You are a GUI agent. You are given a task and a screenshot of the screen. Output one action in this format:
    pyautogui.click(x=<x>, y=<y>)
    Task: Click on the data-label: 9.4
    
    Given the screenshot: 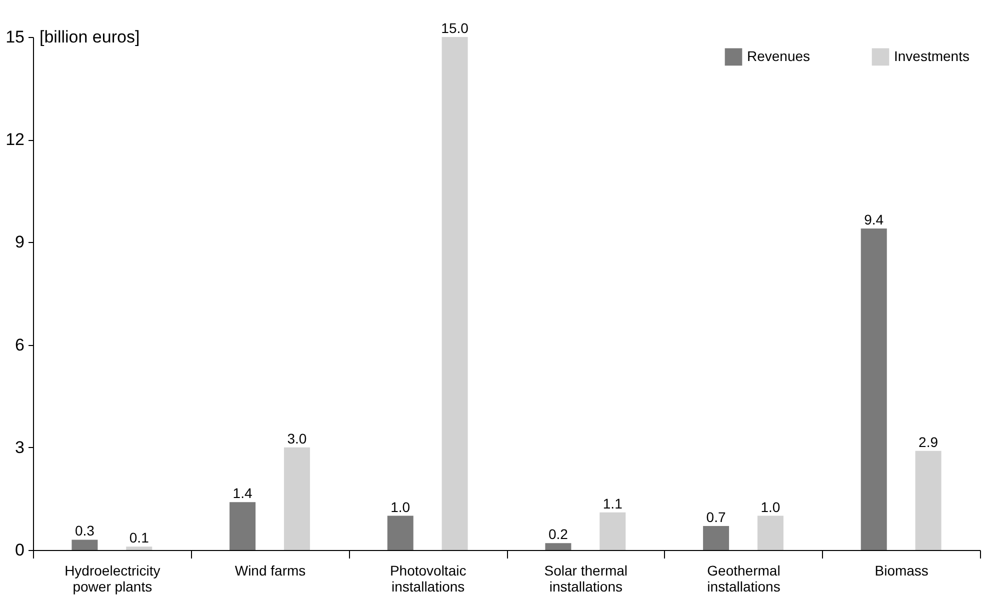 What is the action you would take?
    pyautogui.click(x=874, y=220)
    